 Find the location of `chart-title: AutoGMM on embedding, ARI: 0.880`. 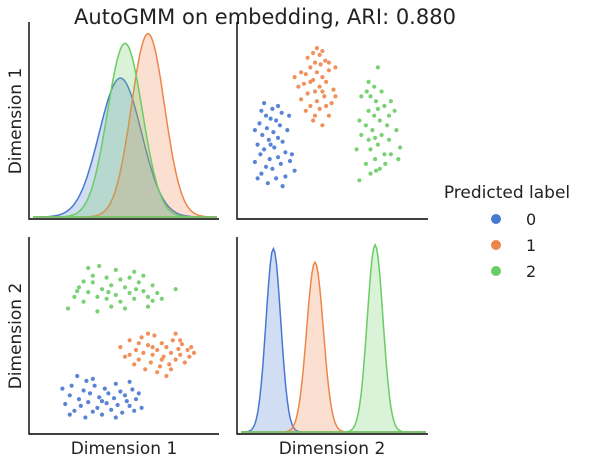

chart-title: AutoGMM on embedding, ARI: 0.880 is located at coordinates (265, 17).